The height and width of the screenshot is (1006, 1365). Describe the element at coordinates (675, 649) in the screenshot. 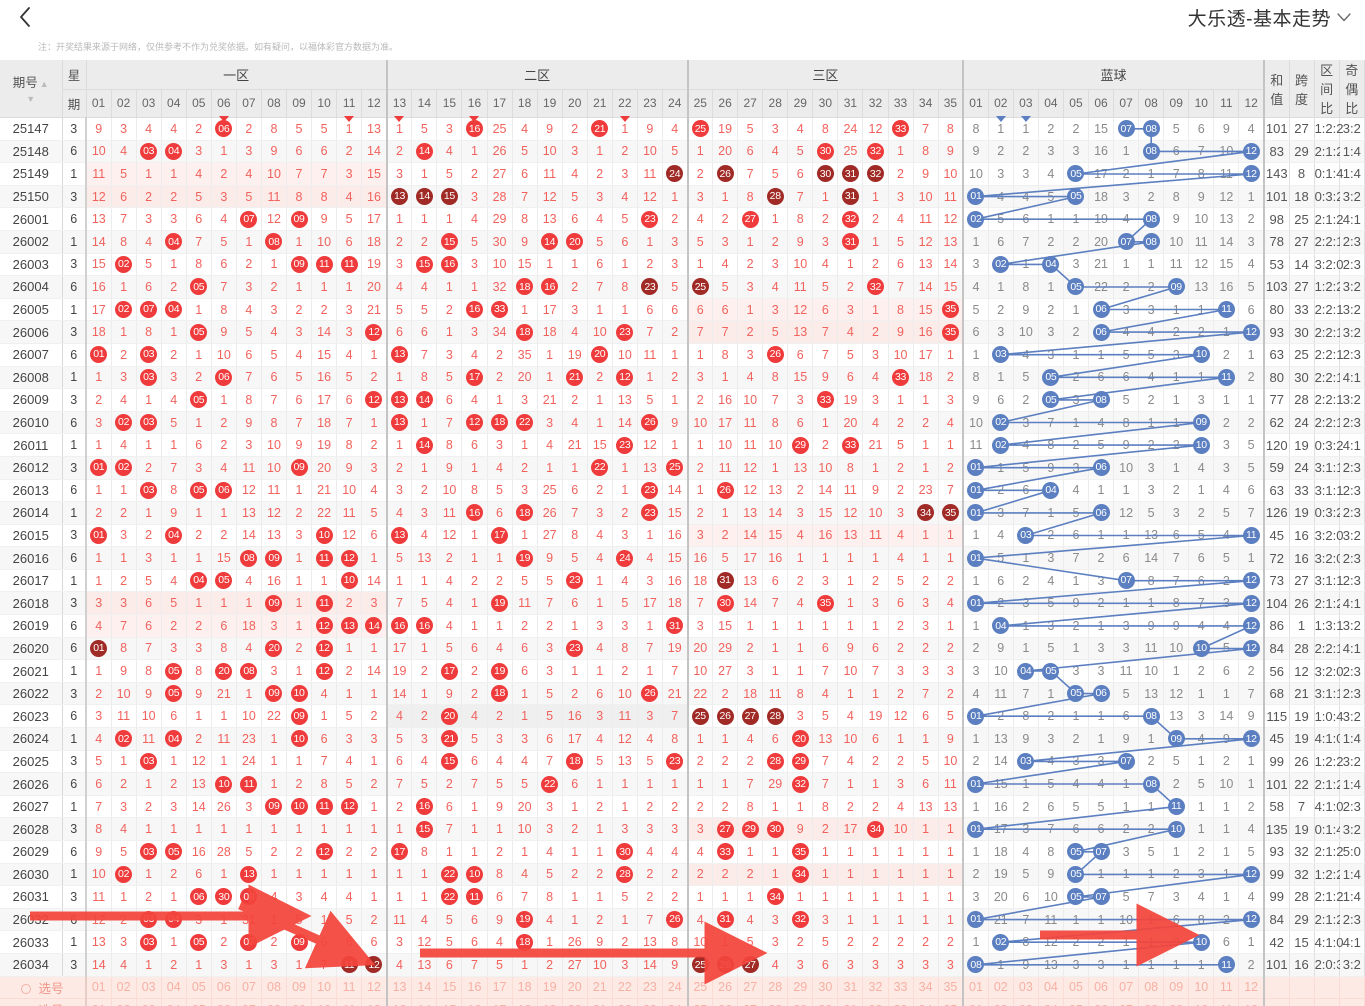

I see `miss-count-cell: 19` at that location.